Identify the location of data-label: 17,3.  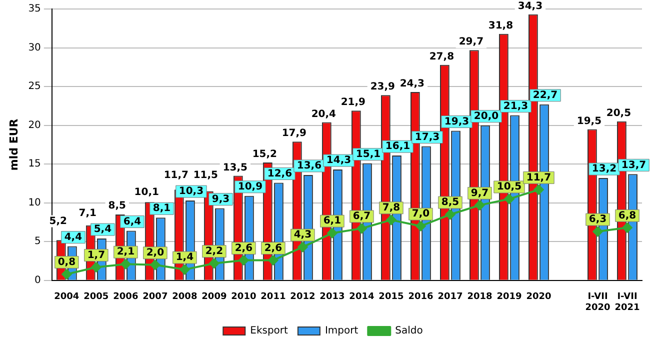
(427, 137).